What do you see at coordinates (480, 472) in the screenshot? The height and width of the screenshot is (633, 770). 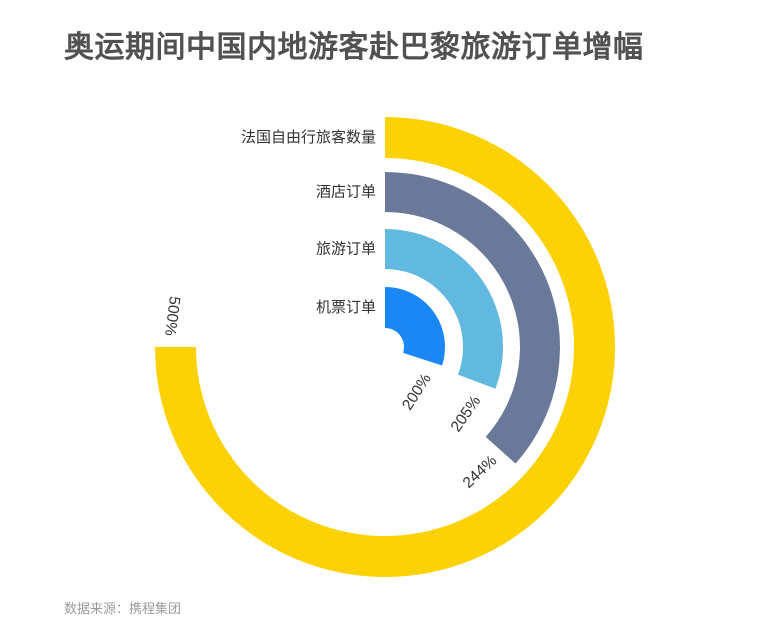 I see `value-label-1: 244%` at bounding box center [480, 472].